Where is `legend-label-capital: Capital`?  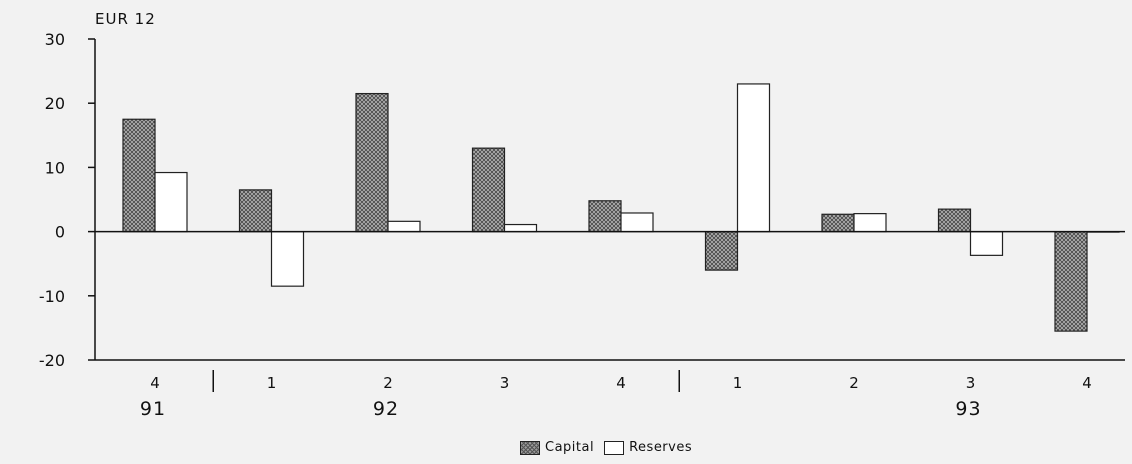 legend-label-capital: Capital is located at coordinates (570, 447).